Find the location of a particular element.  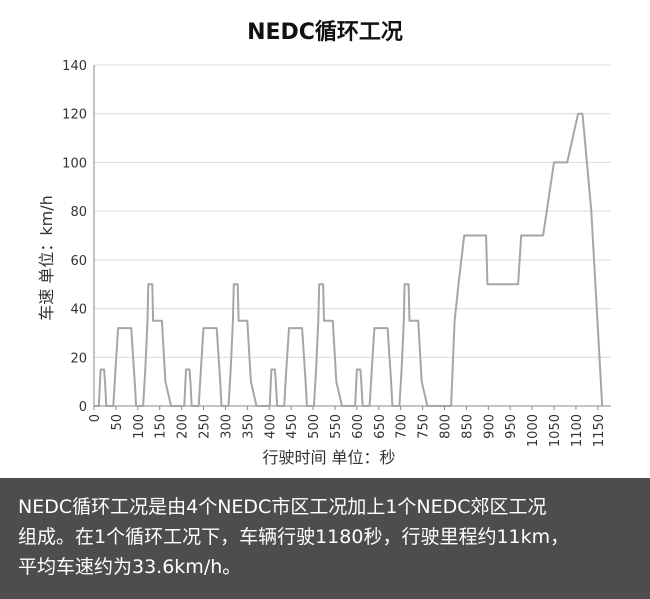

y-tick-label-7: 140 is located at coordinates (74, 66).